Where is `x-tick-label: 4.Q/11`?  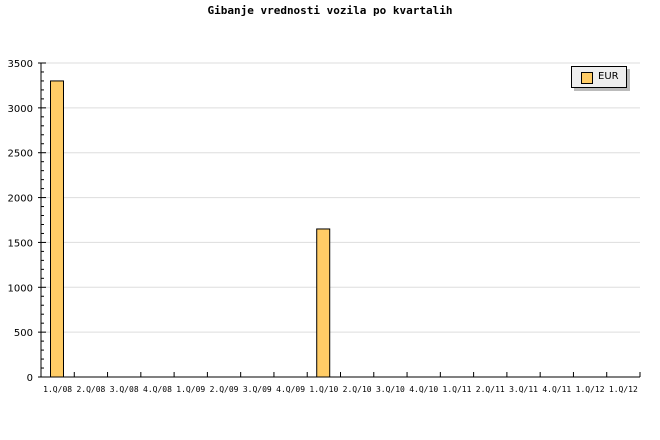
x-tick-label: 4.Q/11 is located at coordinates (556, 389).